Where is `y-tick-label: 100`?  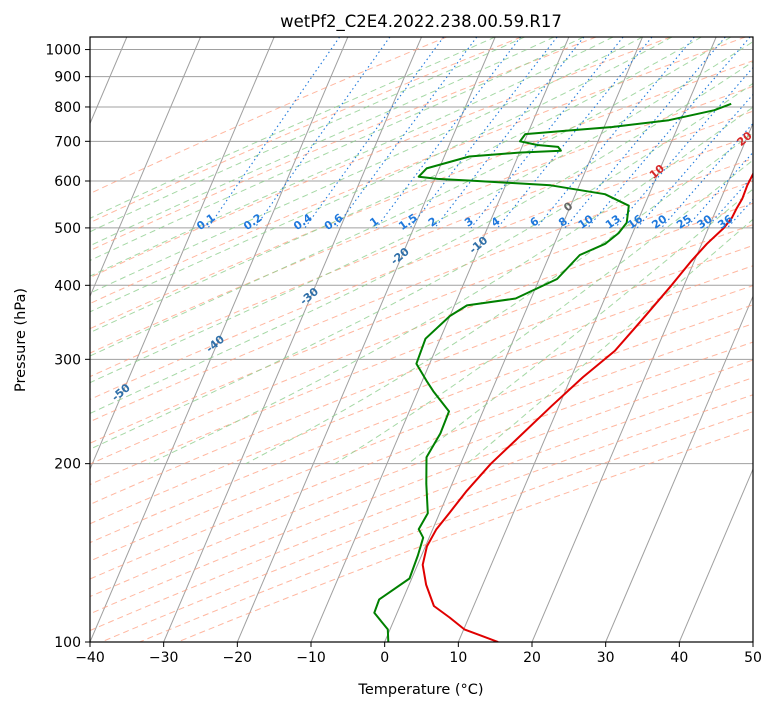
y-tick-label: 100 is located at coordinates (67, 643).